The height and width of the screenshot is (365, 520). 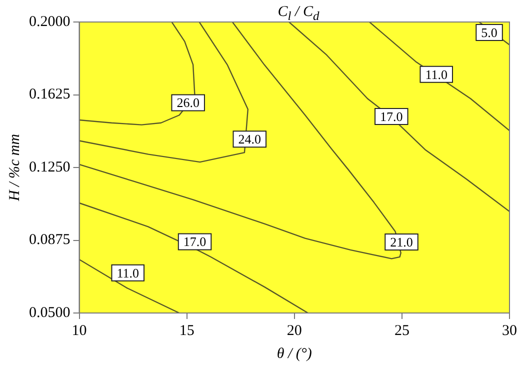 What do you see at coordinates (49, 240) in the screenshot?
I see `y-tick-label: 0.0875` at bounding box center [49, 240].